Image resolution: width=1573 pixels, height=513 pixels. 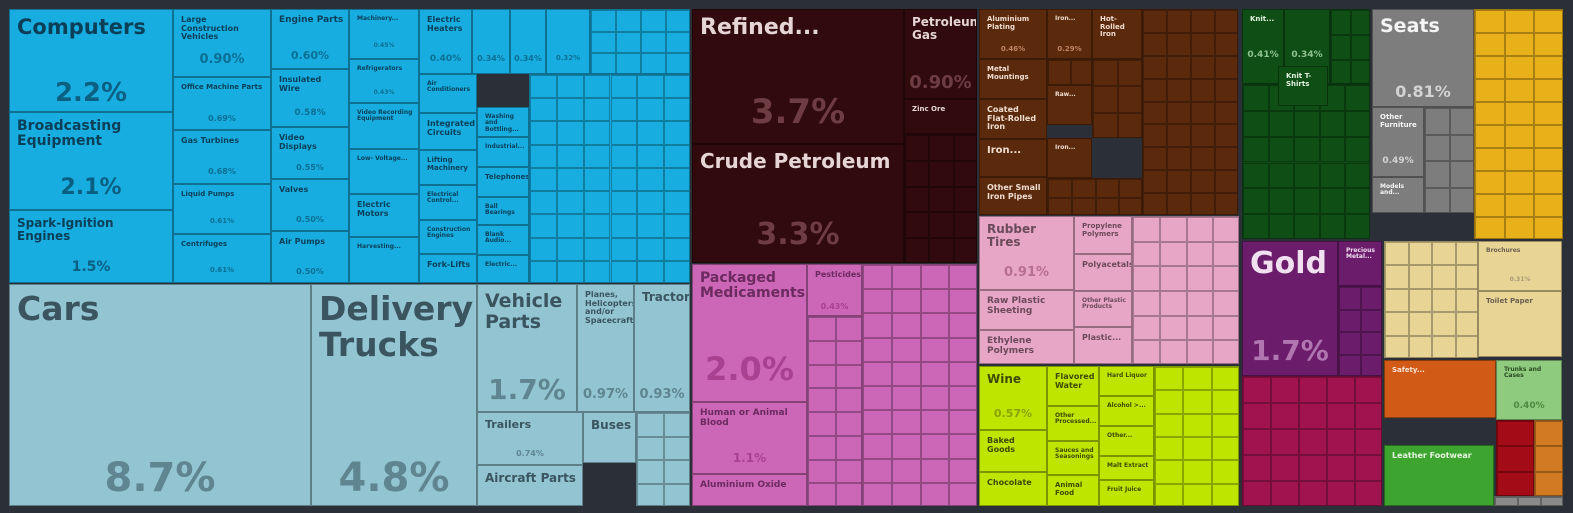 What do you see at coordinates (1117, 34) in the screenshot?
I see `treemap-tile-hot-rolled-iron: Hot-Rolled Iron` at bounding box center [1117, 34].